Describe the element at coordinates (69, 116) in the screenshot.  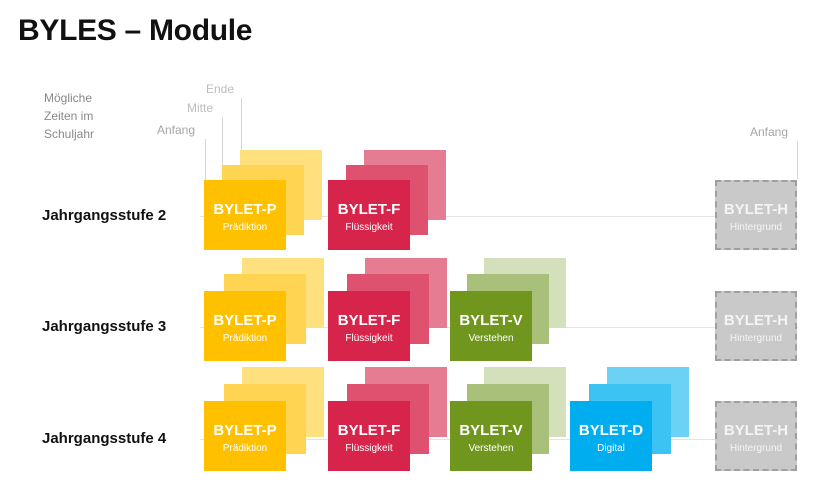
I see `legend-text-line2: Zeiten im` at that location.